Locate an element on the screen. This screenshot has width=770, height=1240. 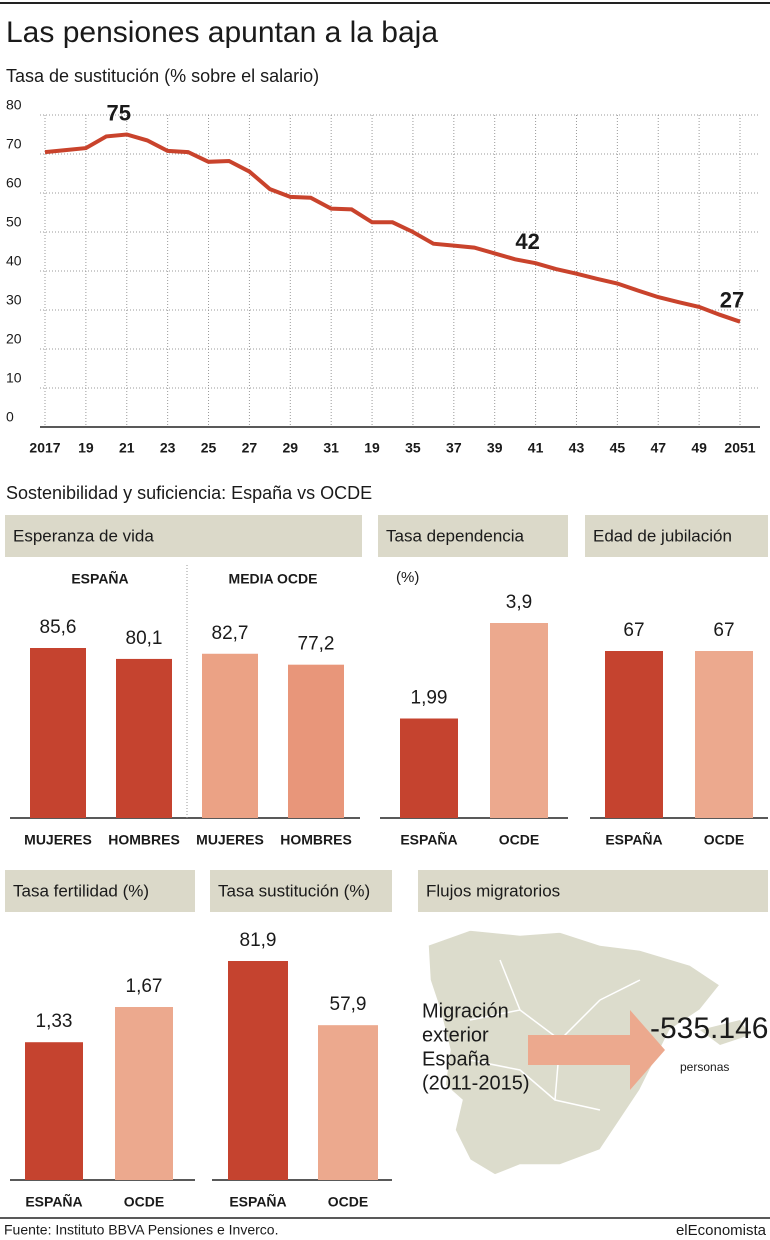
data-label: 42 is located at coordinates (527, 241).